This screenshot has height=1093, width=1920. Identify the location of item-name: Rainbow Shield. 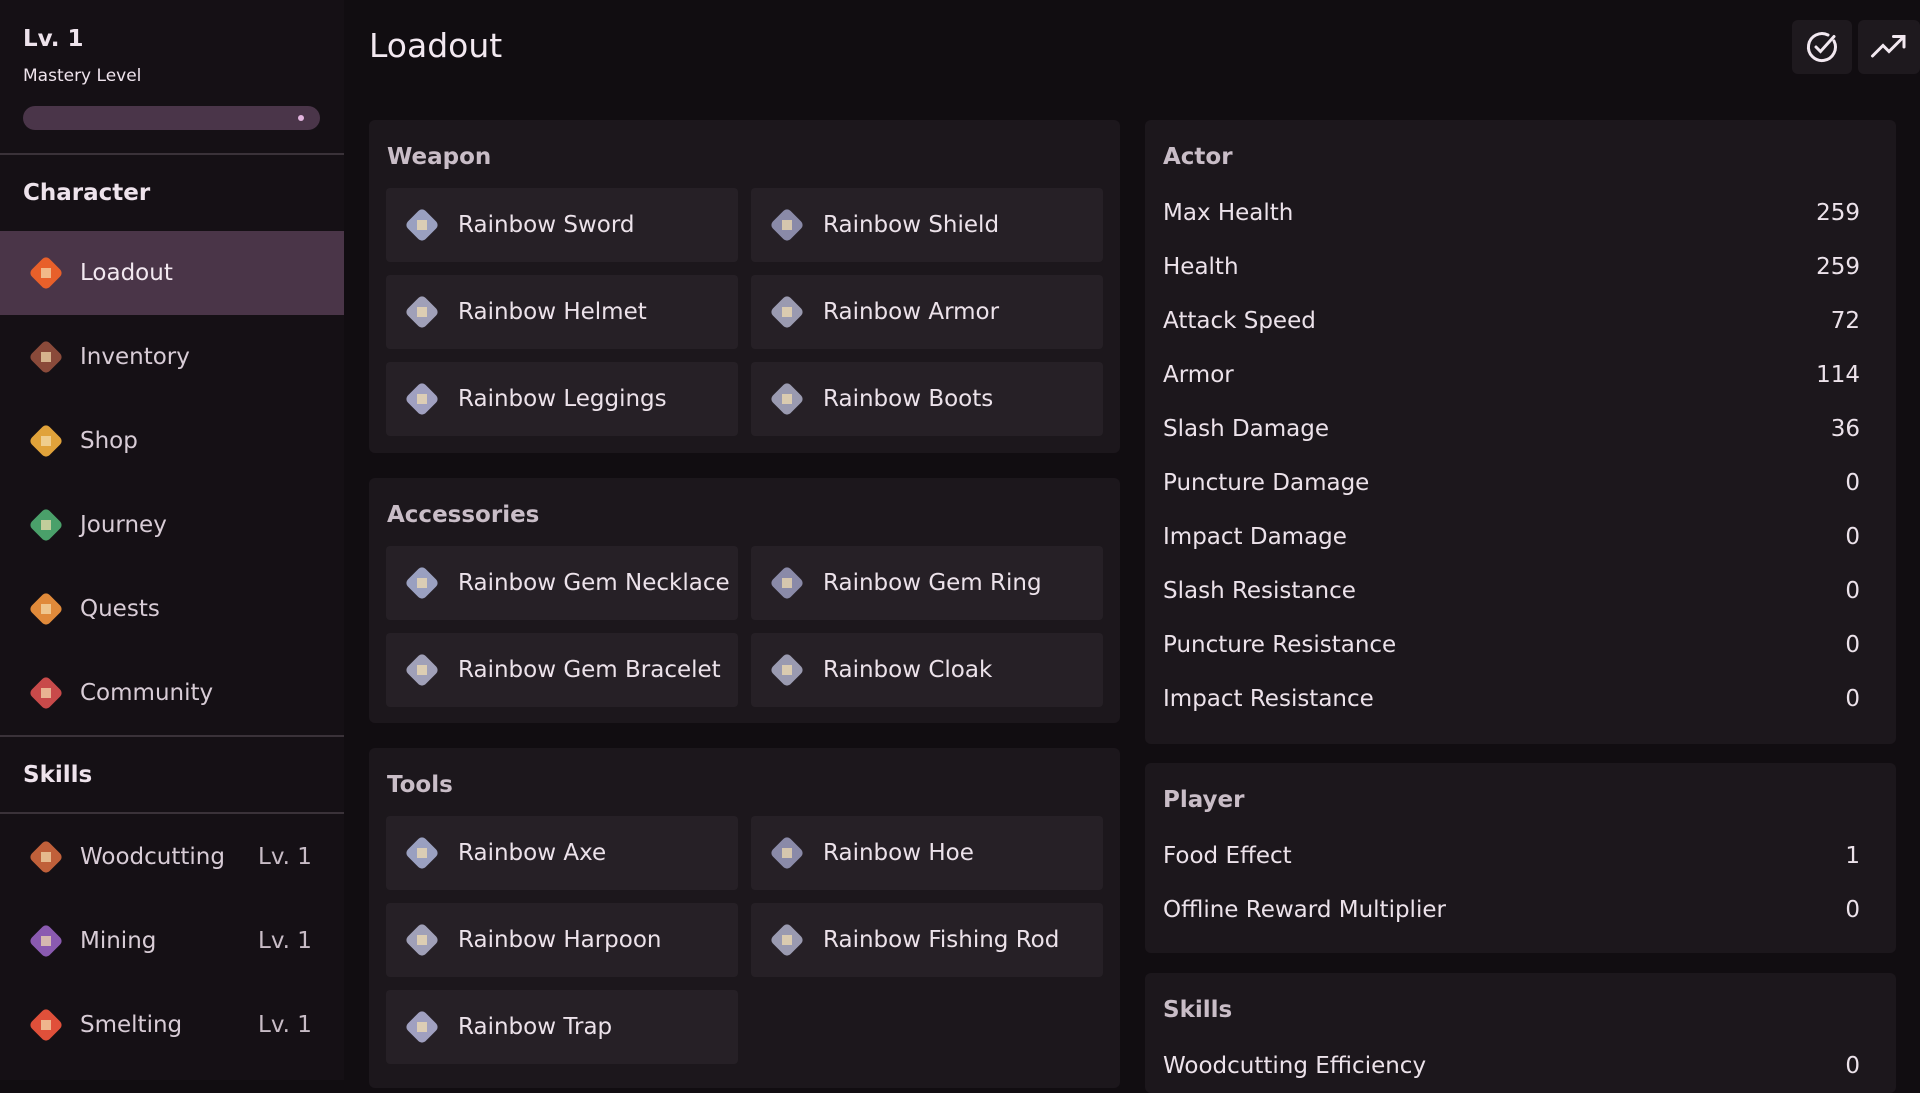
(911, 225).